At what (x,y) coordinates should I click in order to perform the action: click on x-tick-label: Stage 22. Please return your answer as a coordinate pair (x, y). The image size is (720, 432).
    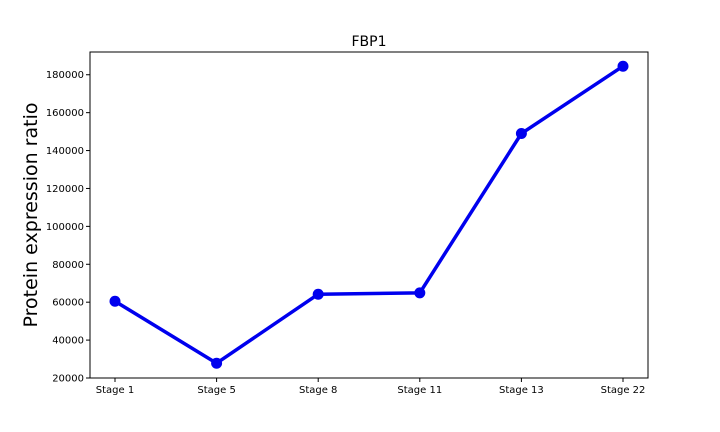
    Looking at the image, I should click on (623, 390).